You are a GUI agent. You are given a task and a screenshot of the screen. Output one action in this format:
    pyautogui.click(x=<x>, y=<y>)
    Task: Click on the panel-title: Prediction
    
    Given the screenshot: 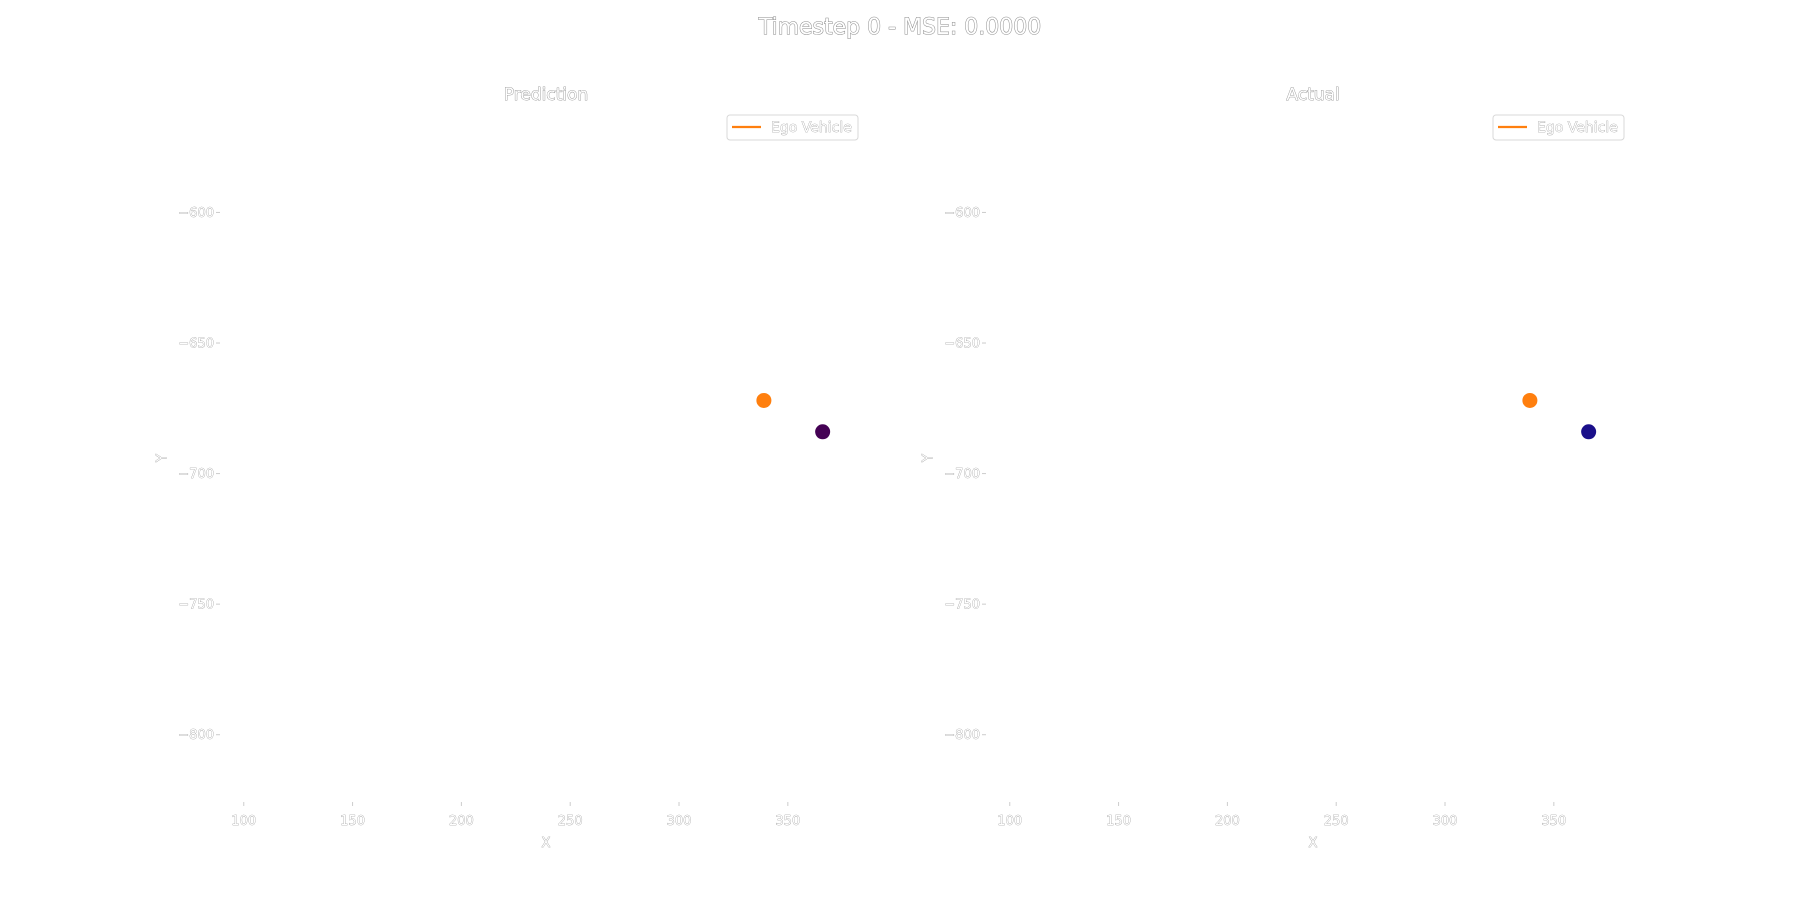 What is the action you would take?
    pyautogui.click(x=546, y=95)
    